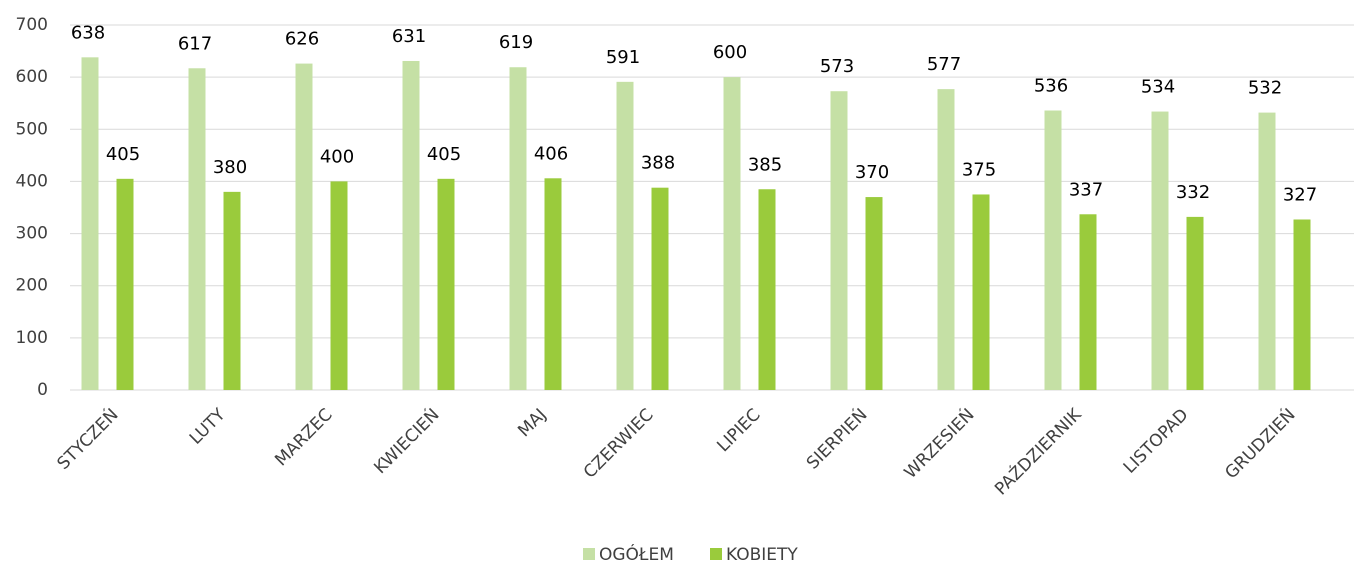  I want to click on value-label: 617, so click(195, 43).